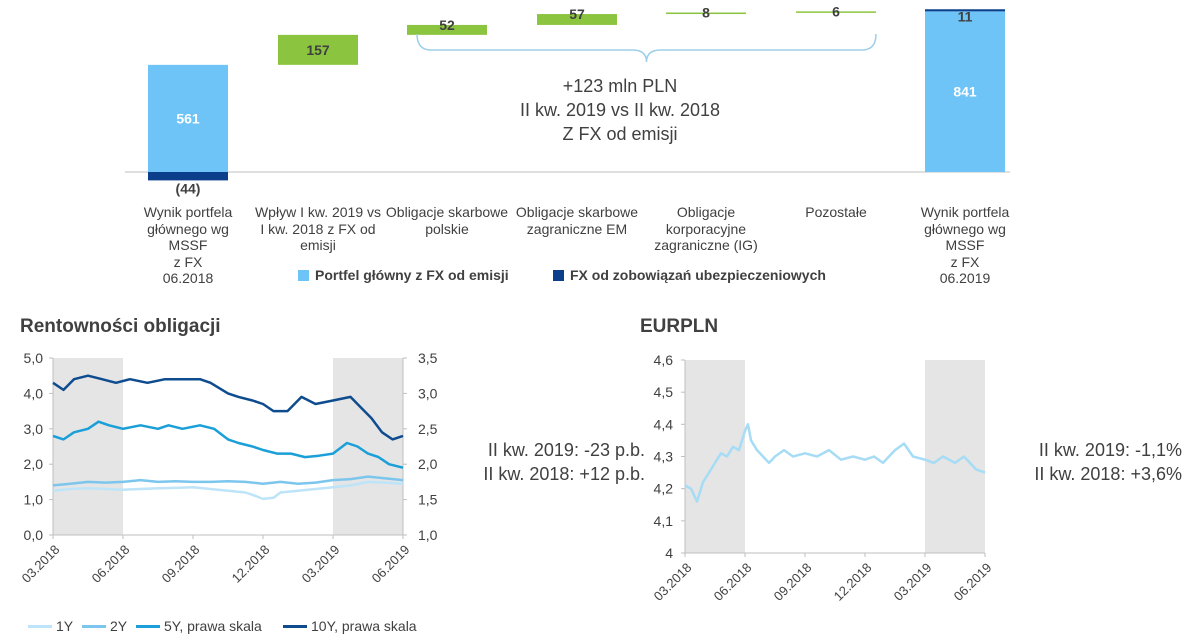  What do you see at coordinates (689, 275) in the screenshot?
I see `legend-item-fx: FX od zobowiązań ubezpieczeniowych` at bounding box center [689, 275].